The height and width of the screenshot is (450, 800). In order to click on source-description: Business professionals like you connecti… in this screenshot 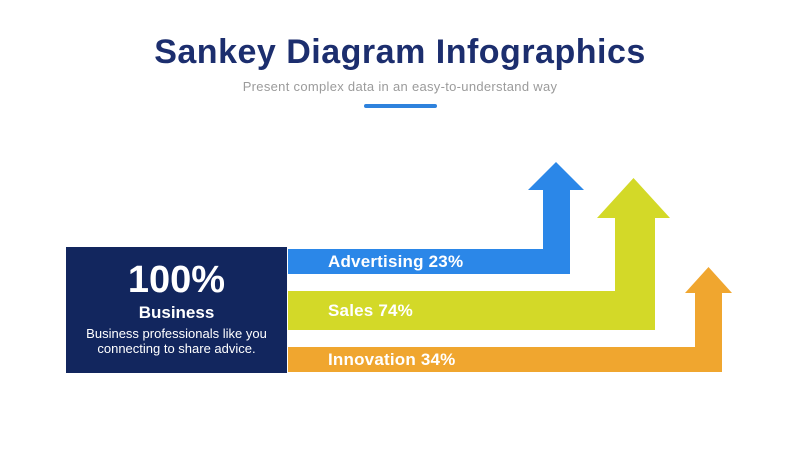, I will do `click(176, 341)`.